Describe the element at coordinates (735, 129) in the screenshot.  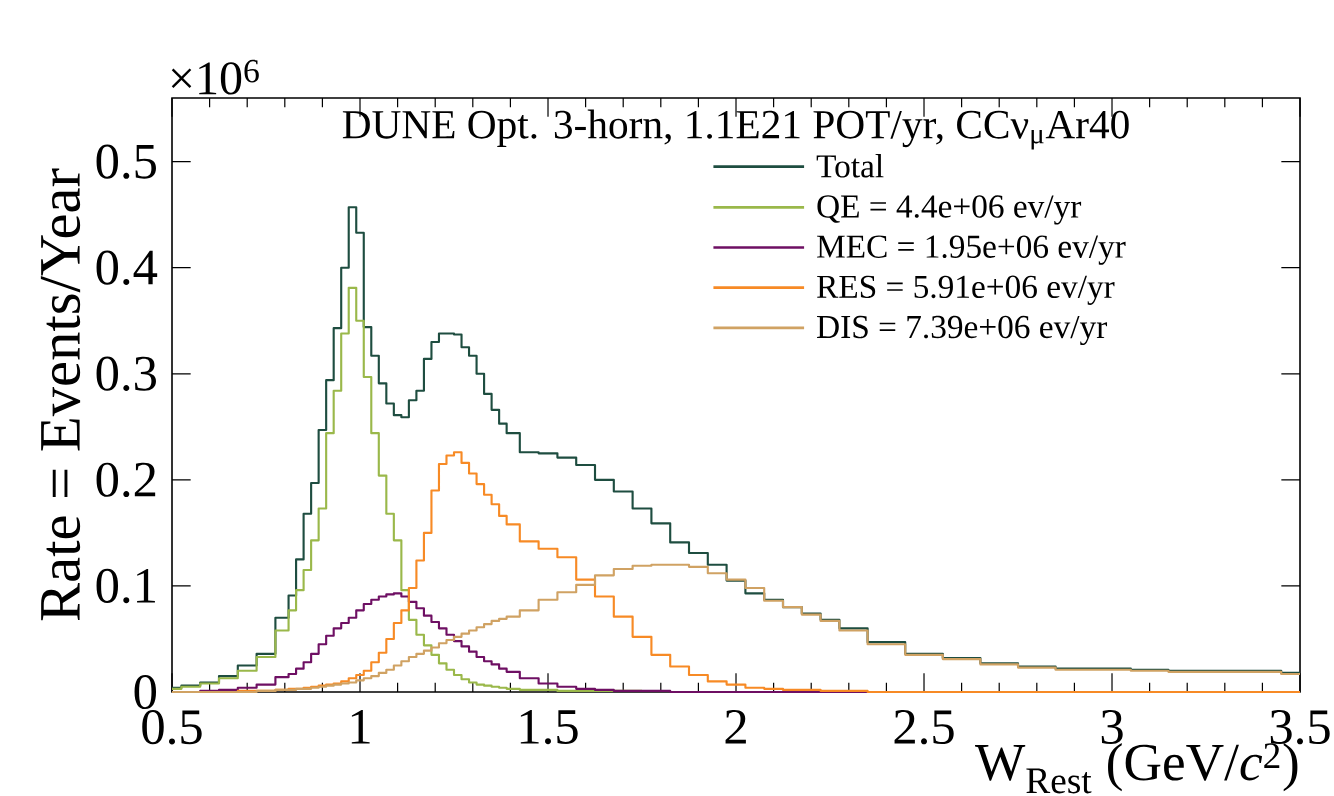
I see `chart-title: DUNE Opt. 3-horn, 1.1E21 POT/yr, CCν$_{μ}$Ar40` at that location.